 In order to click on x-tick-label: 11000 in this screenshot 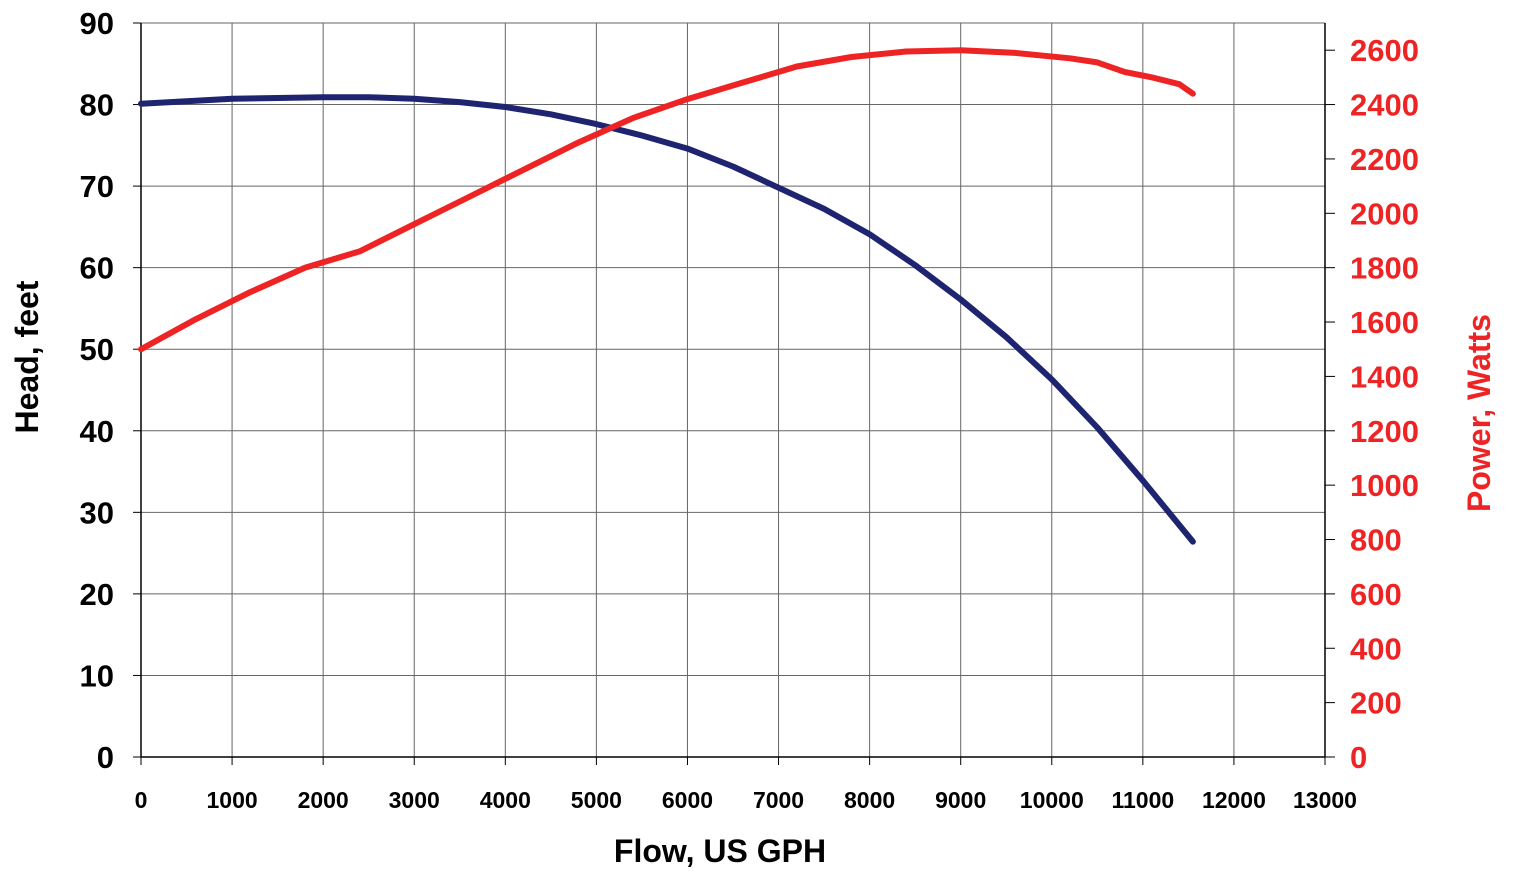, I will do `click(1142, 800)`.